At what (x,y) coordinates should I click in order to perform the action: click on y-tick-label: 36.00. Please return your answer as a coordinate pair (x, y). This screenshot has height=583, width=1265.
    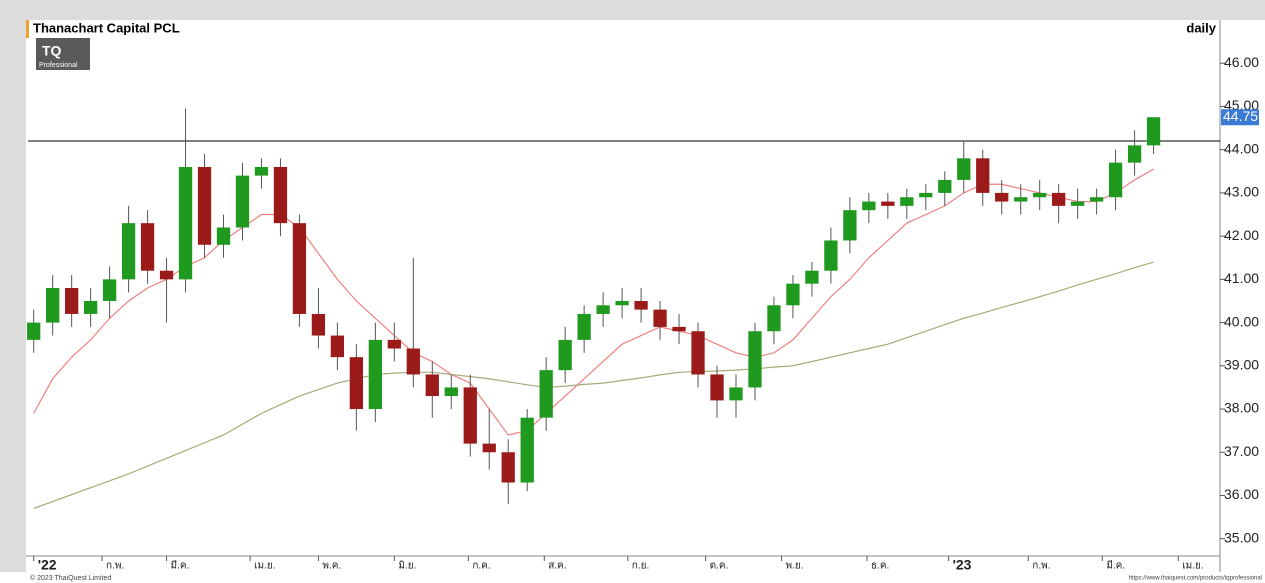
    Looking at the image, I should click on (1241, 494).